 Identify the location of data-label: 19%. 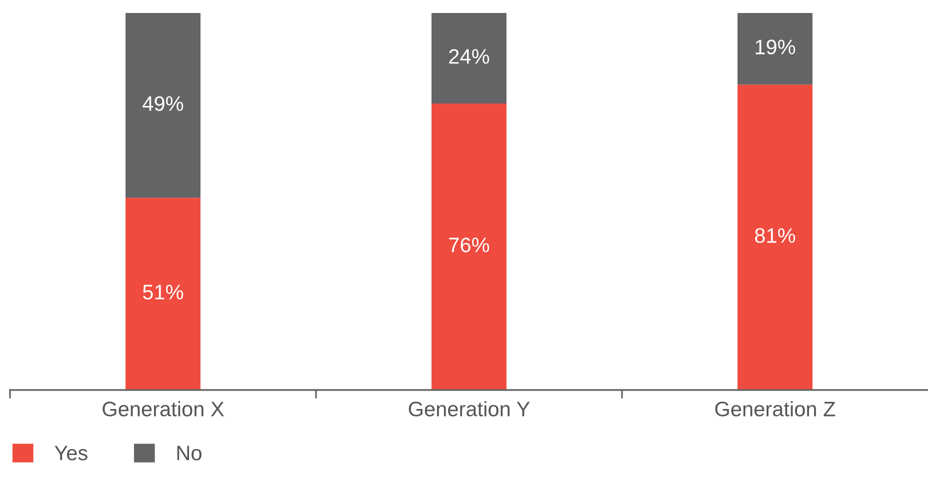
(776, 47).